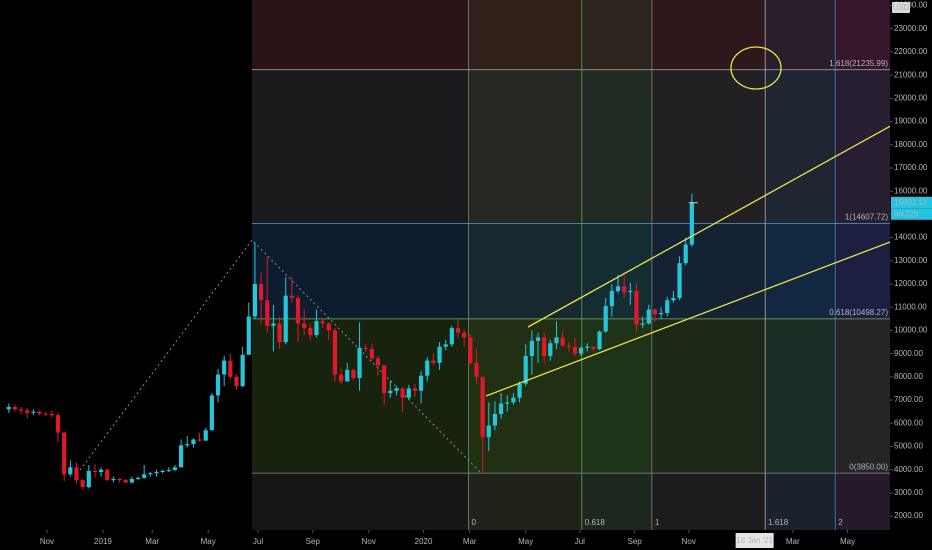  Describe the element at coordinates (911, 28) in the screenshot. I see `y-tick-label: 23000.00` at that location.